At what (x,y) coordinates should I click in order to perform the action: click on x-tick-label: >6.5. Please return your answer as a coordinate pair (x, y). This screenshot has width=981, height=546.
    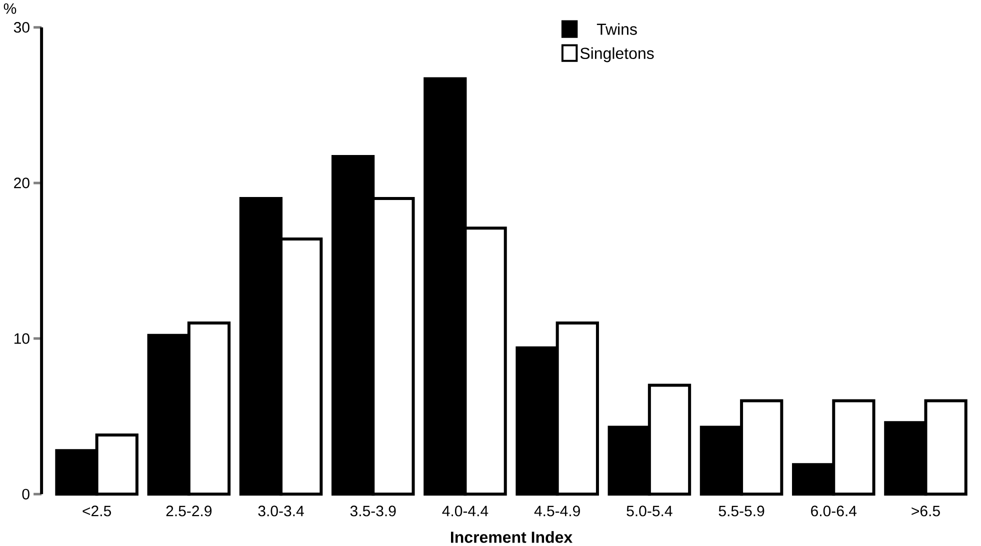
    Looking at the image, I should click on (926, 511).